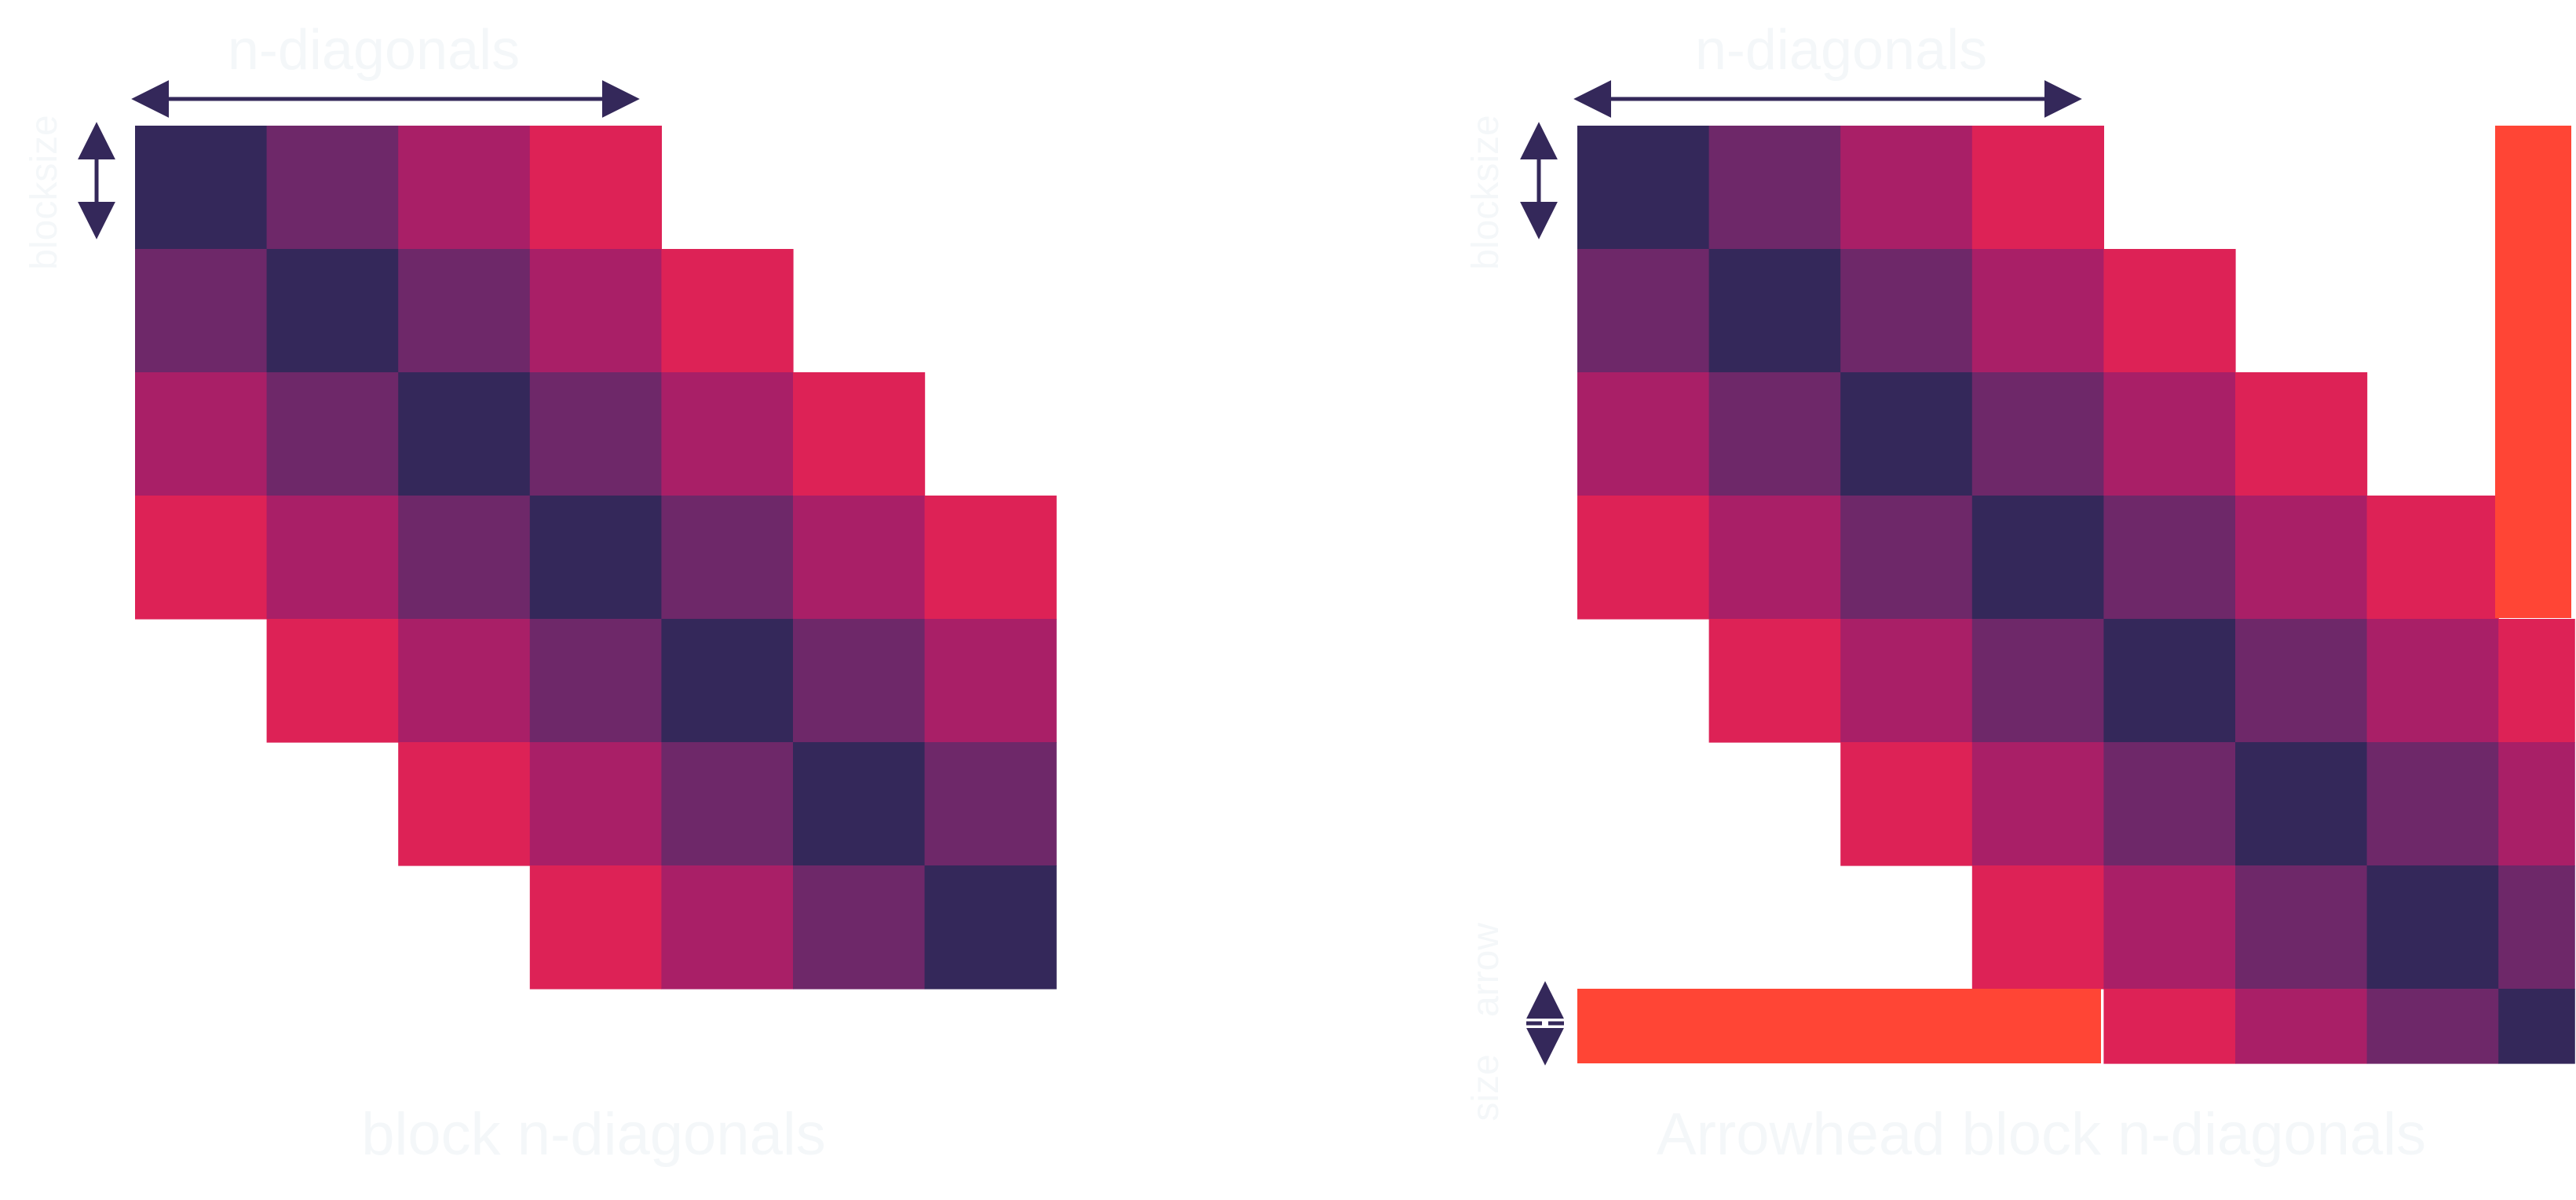 The image size is (2576, 1200). Describe the element at coordinates (2533, 372) in the screenshot. I see `right-arrow-column` at that location.